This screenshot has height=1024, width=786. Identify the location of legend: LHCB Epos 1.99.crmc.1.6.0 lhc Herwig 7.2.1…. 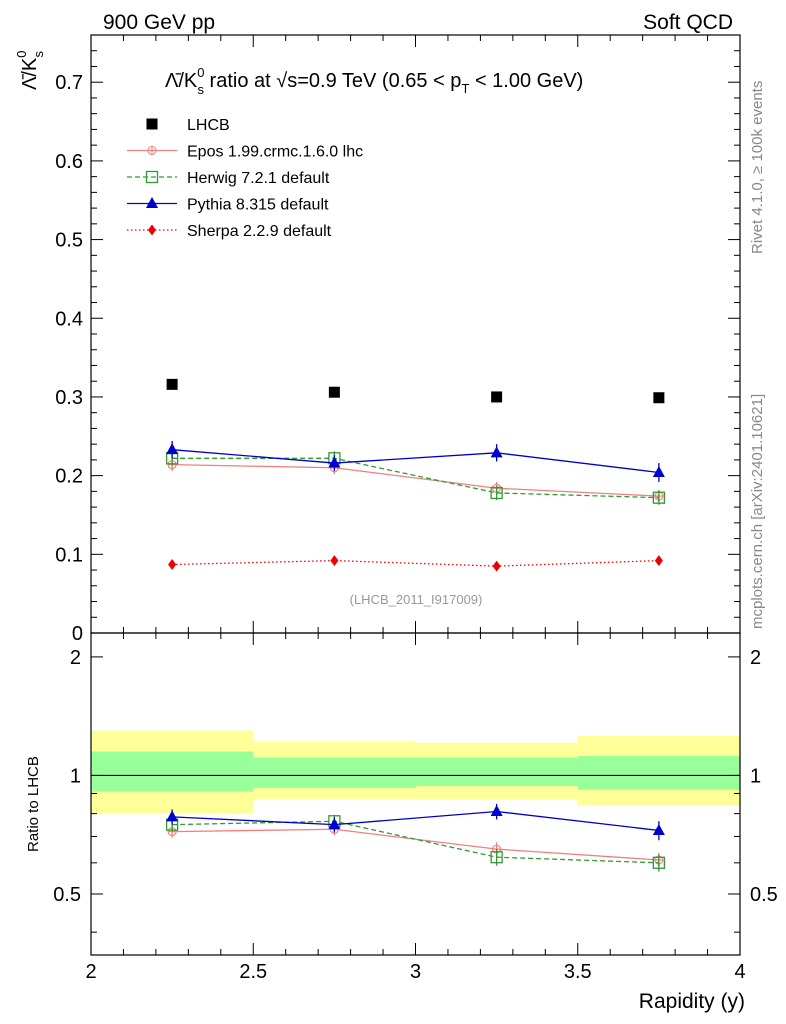
(245, 178).